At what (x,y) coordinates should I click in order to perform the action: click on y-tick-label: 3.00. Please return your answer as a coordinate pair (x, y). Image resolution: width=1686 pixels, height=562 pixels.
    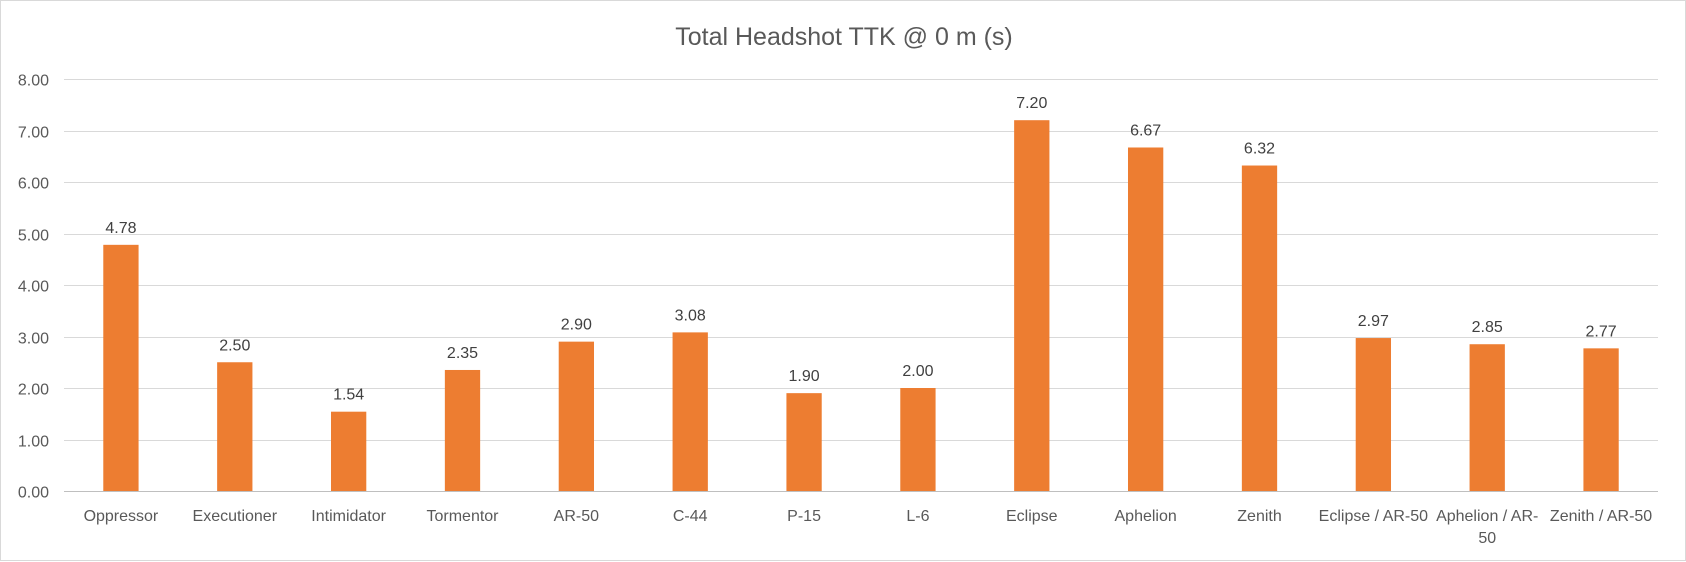
    Looking at the image, I should click on (33, 339).